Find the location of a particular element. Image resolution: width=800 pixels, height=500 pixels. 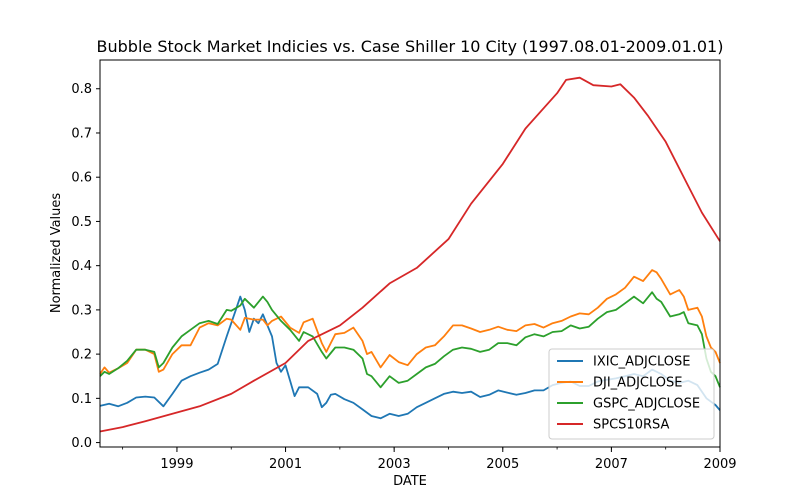

x-tick-label: 2003 is located at coordinates (394, 464).